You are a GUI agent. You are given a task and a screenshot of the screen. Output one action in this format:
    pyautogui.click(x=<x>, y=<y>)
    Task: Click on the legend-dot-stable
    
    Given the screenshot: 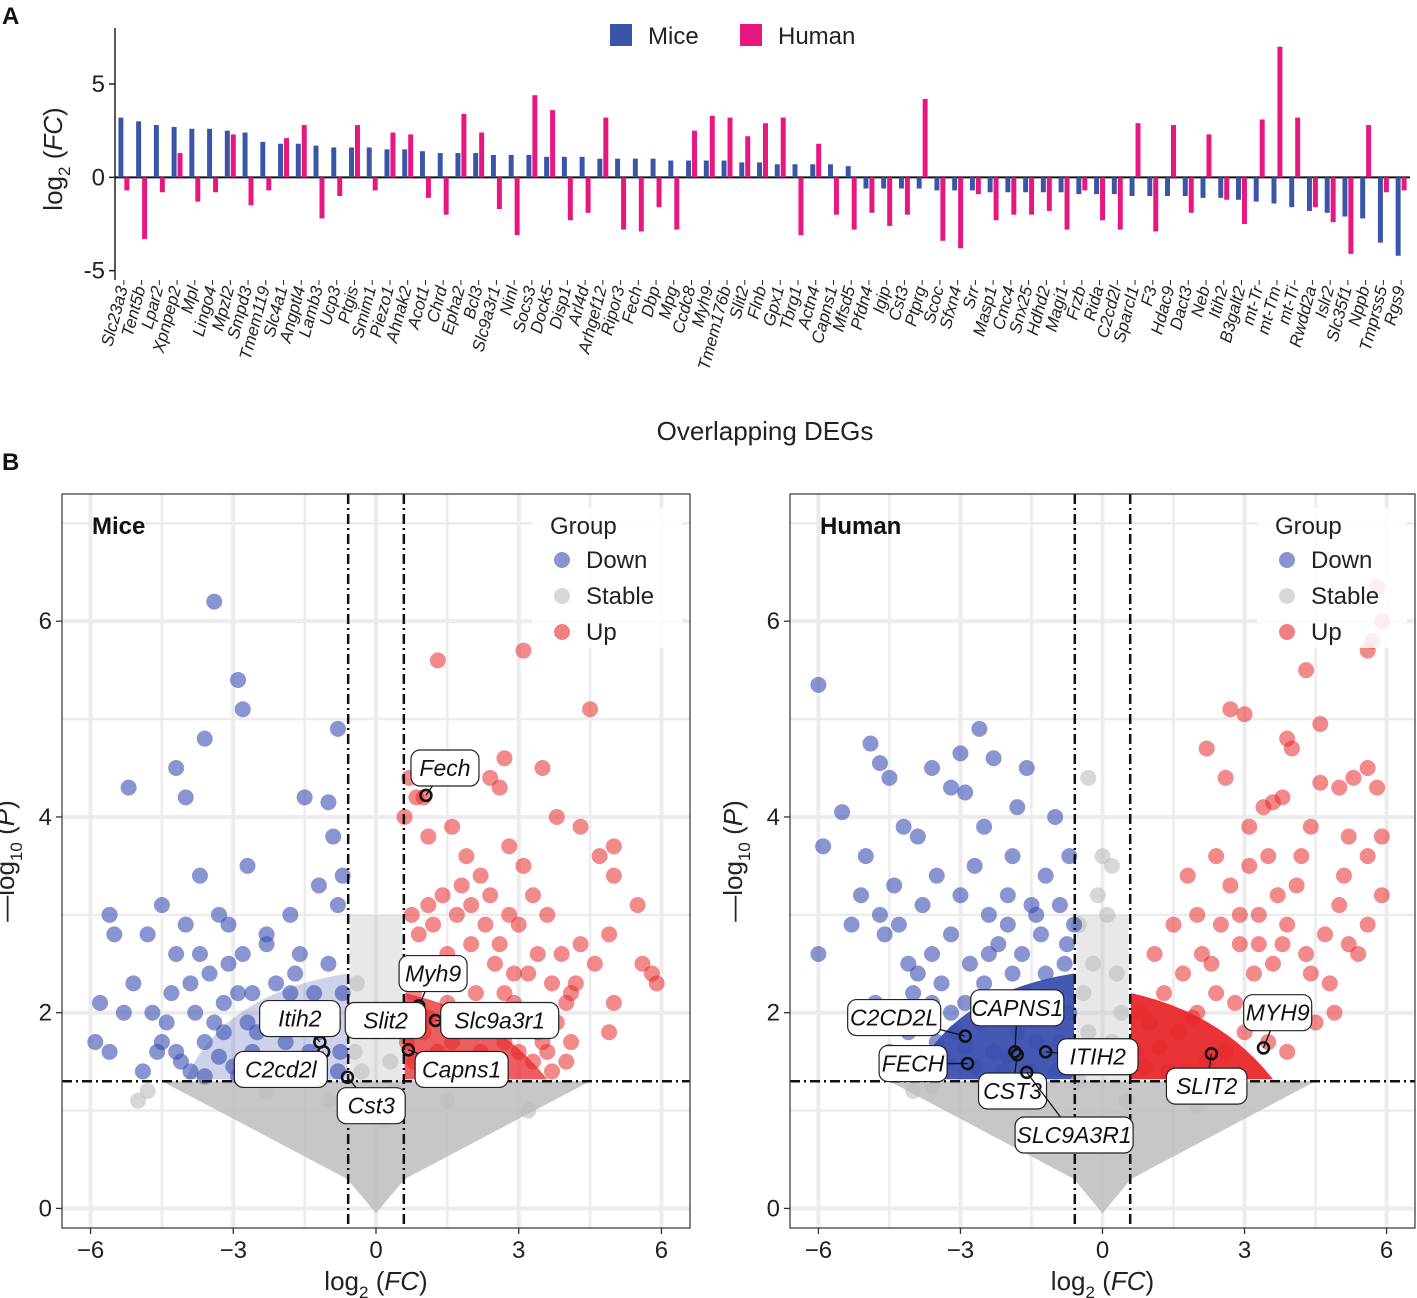 What is the action you would take?
    pyautogui.click(x=562, y=596)
    